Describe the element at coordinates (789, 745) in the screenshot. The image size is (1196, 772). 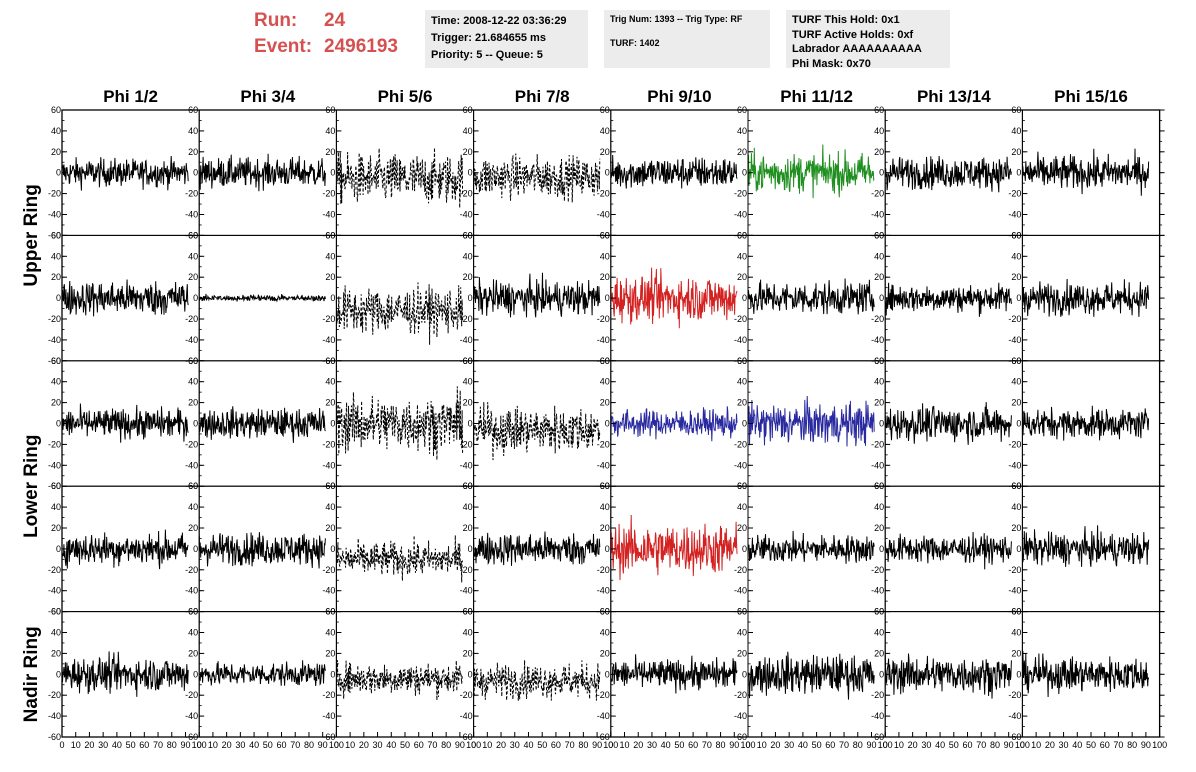
I see `x-tick-label: 30` at that location.